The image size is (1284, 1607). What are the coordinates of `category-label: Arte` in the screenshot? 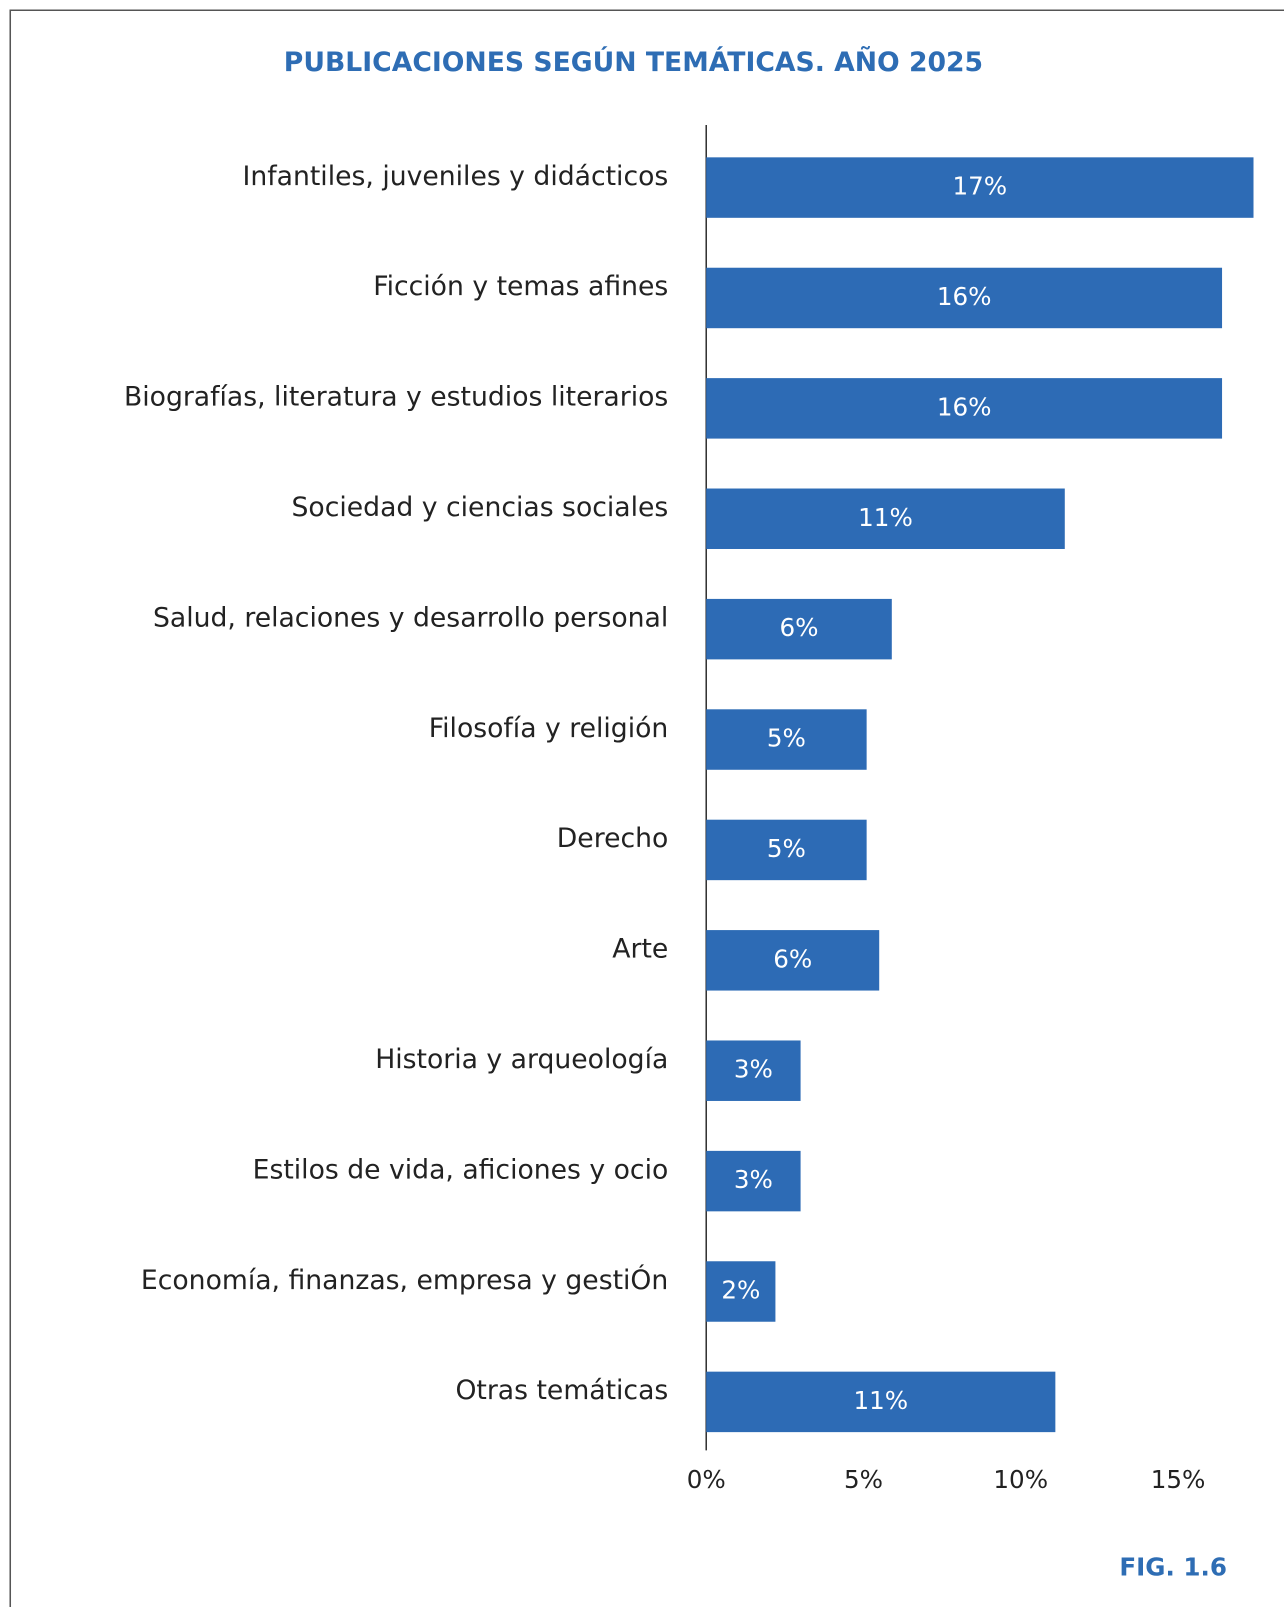 It's located at (640, 949).